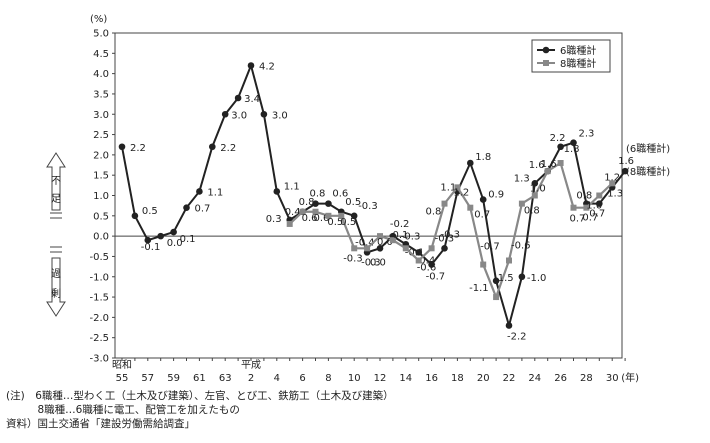 This screenshot has width=710, height=443. Describe the element at coordinates (578, 50) in the screenshot. I see `legend-label-6: 6職種計` at that location.